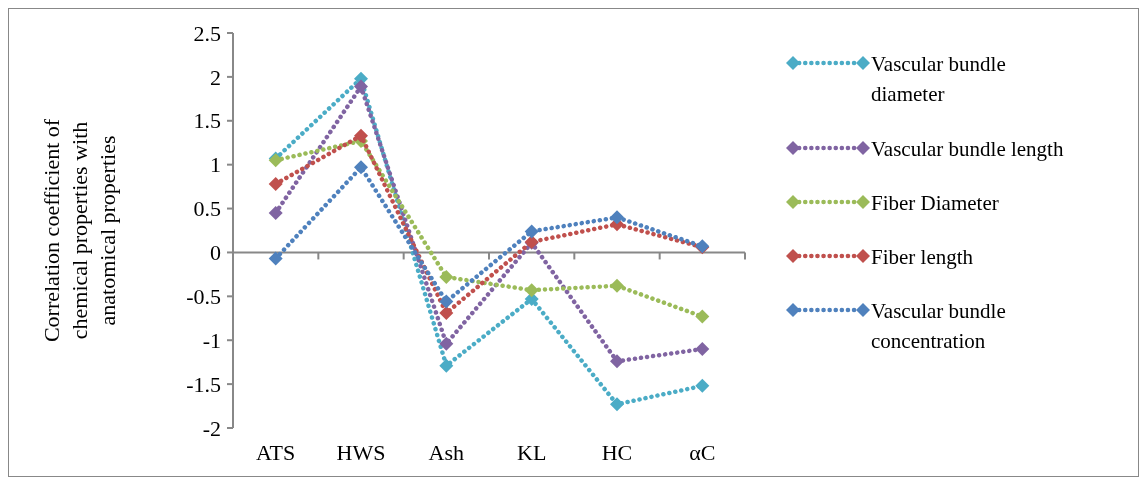 This screenshot has width=1147, height=485. Describe the element at coordinates (207, 121) in the screenshot. I see `y-tick-label: 1.5` at that location.